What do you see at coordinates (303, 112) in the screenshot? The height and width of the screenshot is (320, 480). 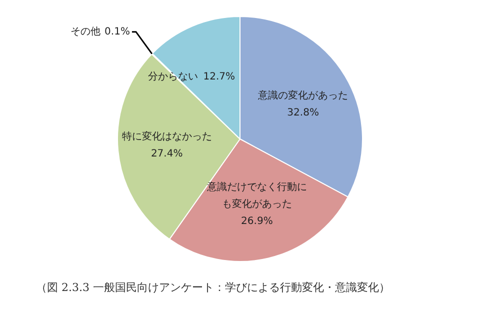 I see `data-label: 32.8%` at bounding box center [303, 112].